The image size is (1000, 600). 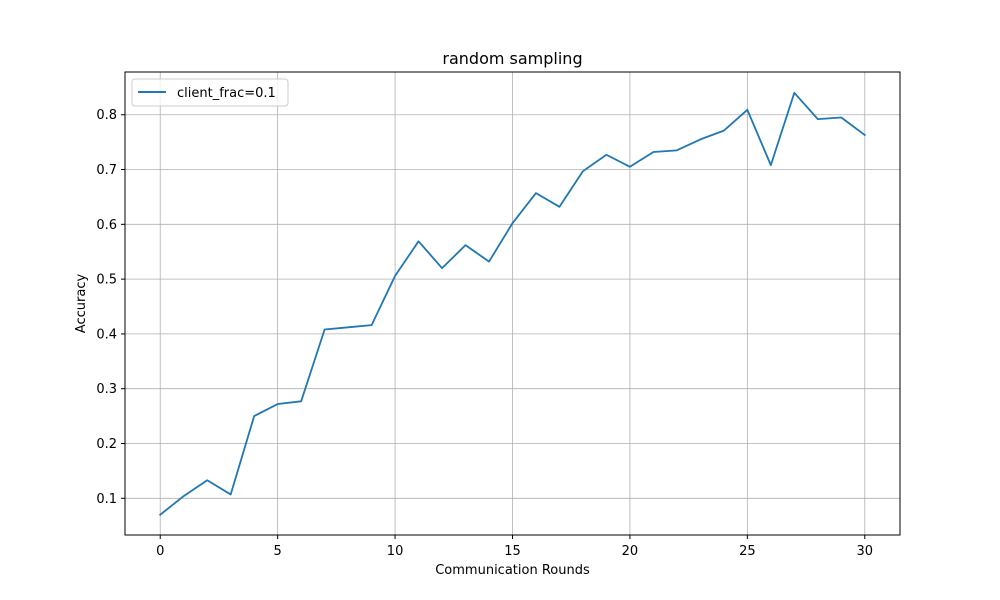 What do you see at coordinates (512, 551) in the screenshot?
I see `x-tick-label: 15` at bounding box center [512, 551].